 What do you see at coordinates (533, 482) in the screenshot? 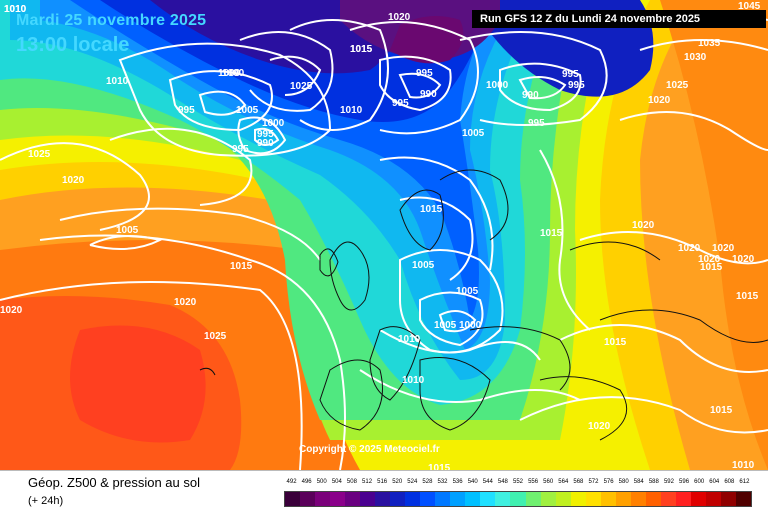
I see `color-scale-tick-label: 556` at bounding box center [533, 482].